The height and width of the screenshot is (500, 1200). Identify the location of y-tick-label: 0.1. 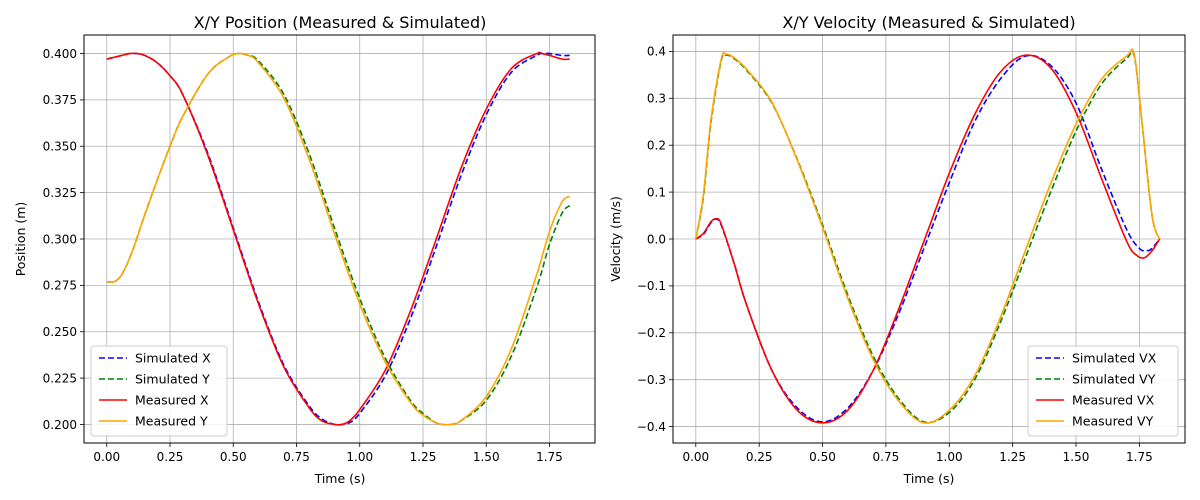
(656, 192).